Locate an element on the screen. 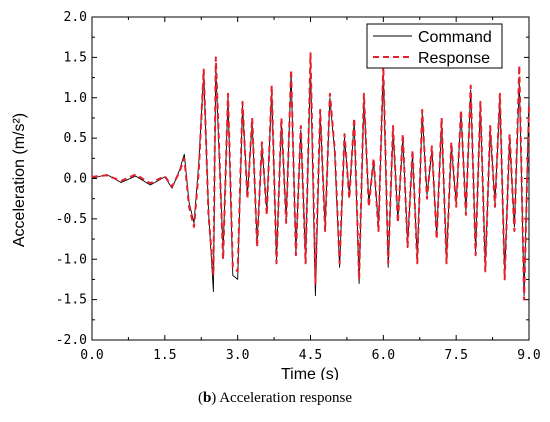  y-tick-label: -1.5 is located at coordinates (71, 300).